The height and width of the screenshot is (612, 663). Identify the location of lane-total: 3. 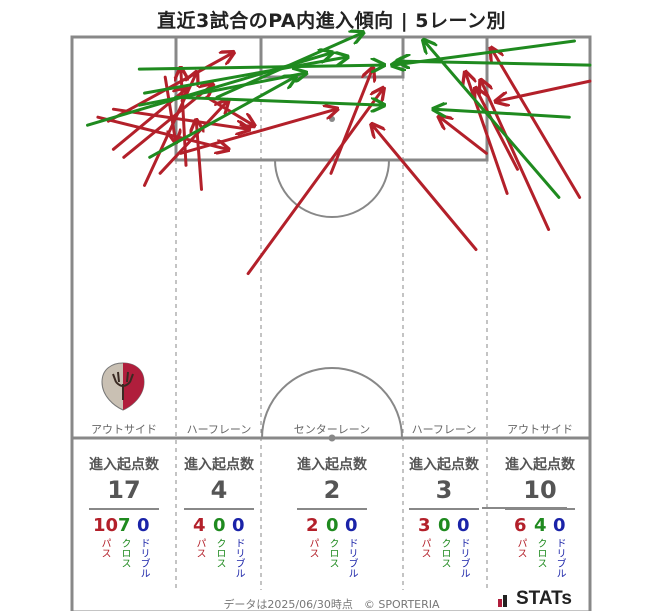
(444, 490).